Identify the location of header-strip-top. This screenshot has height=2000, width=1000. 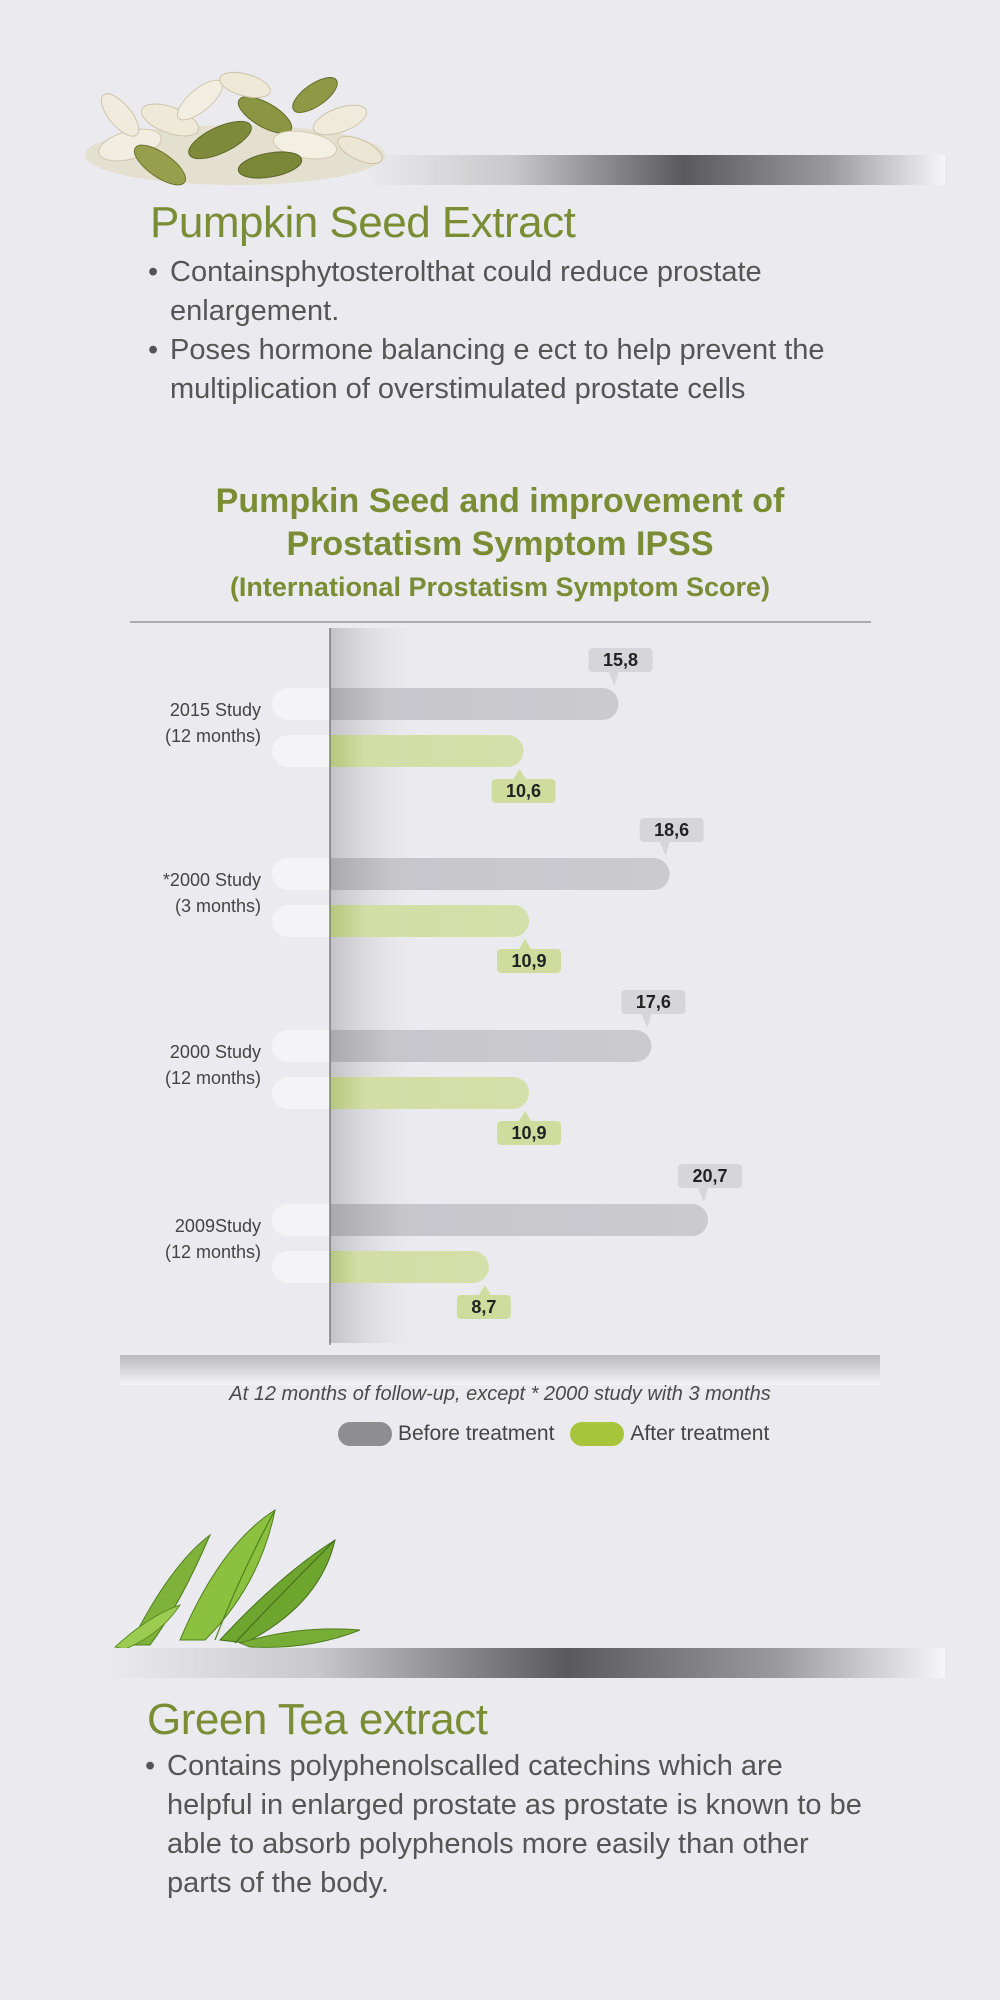
(655, 170).